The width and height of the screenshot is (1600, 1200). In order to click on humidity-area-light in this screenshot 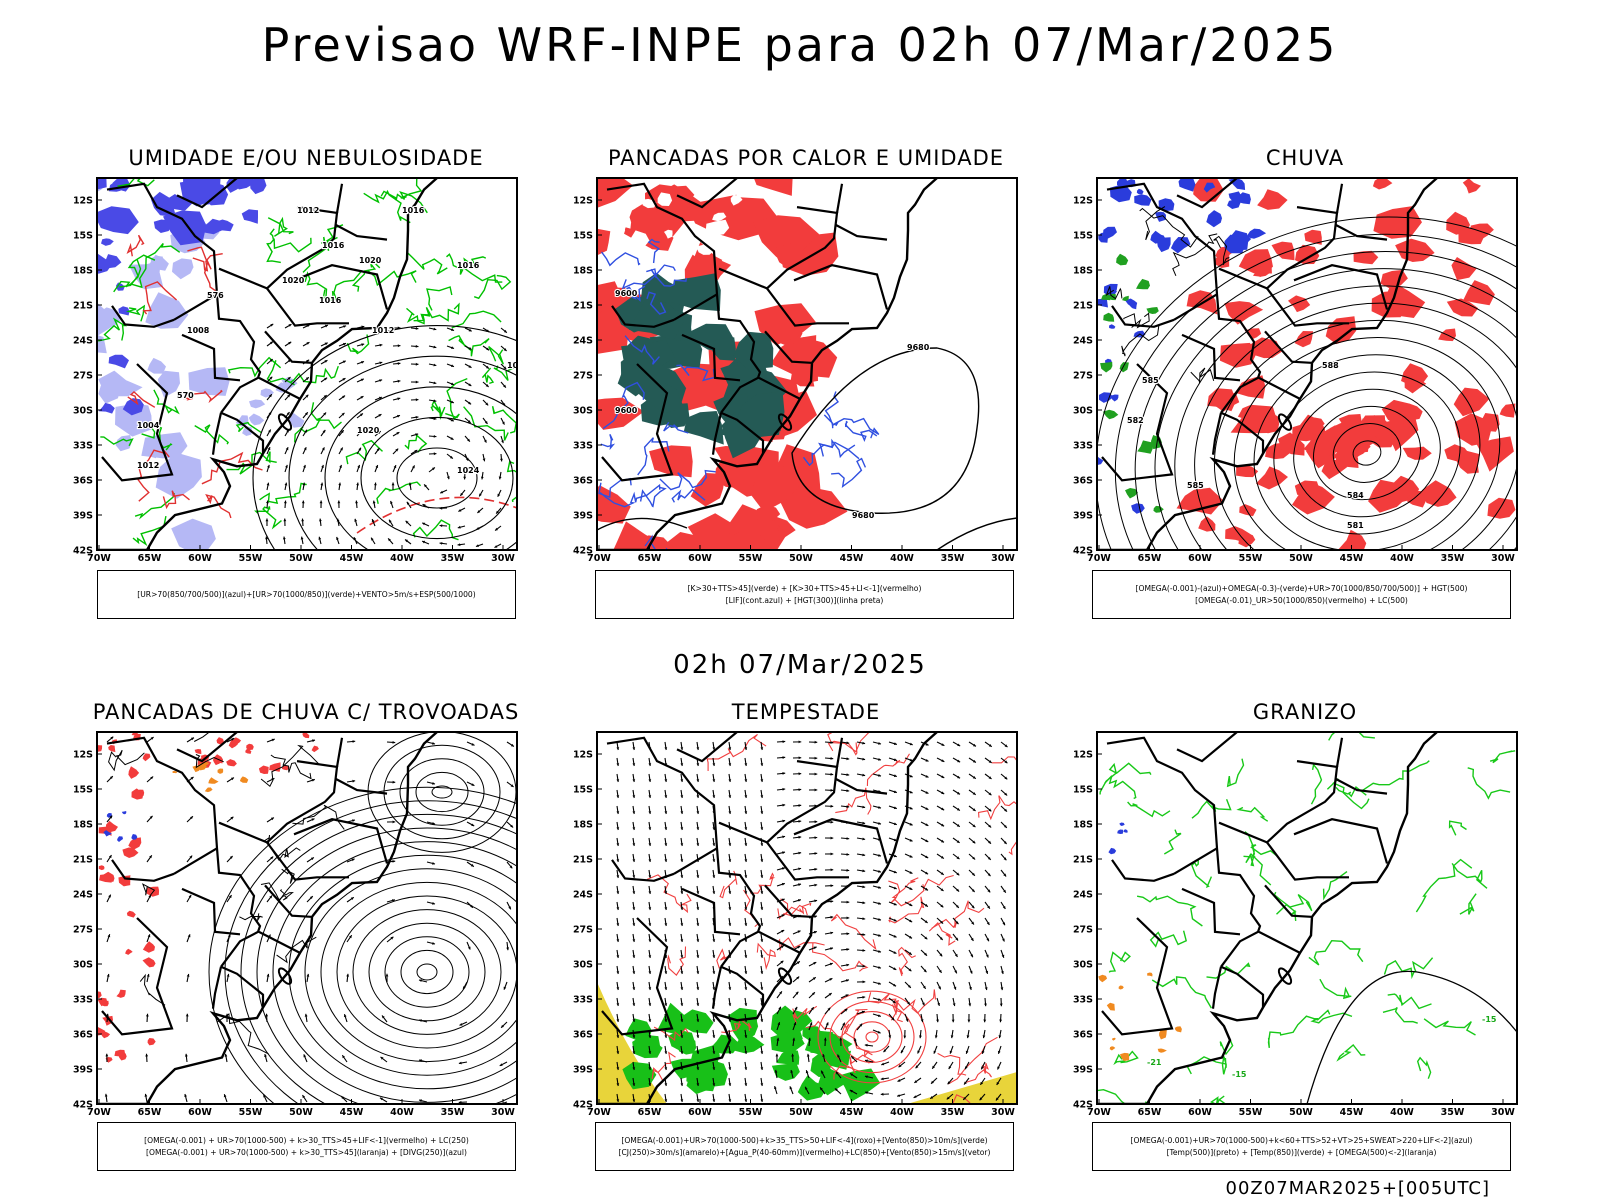, I will do `click(133, 420)`.